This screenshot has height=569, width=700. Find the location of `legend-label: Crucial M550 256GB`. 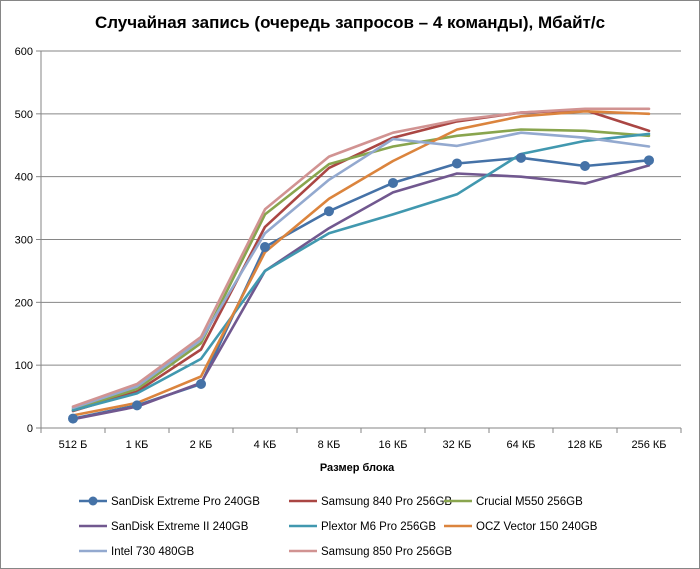

legend-label: Crucial M550 256GB is located at coordinates (529, 502).